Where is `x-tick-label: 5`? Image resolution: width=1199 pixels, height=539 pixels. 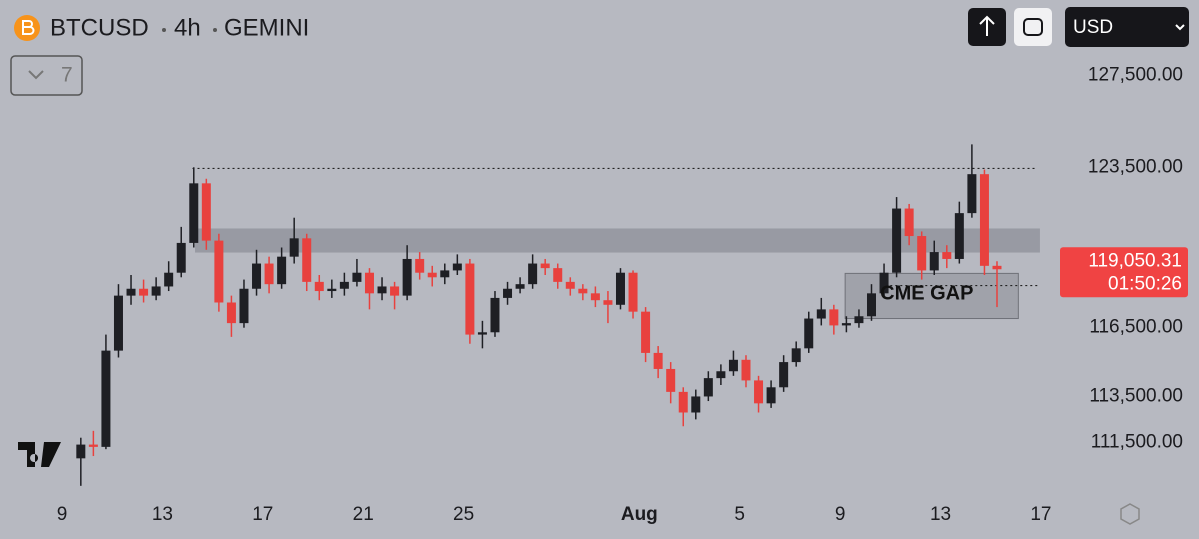 x-tick-label: 5 is located at coordinates (739, 514).